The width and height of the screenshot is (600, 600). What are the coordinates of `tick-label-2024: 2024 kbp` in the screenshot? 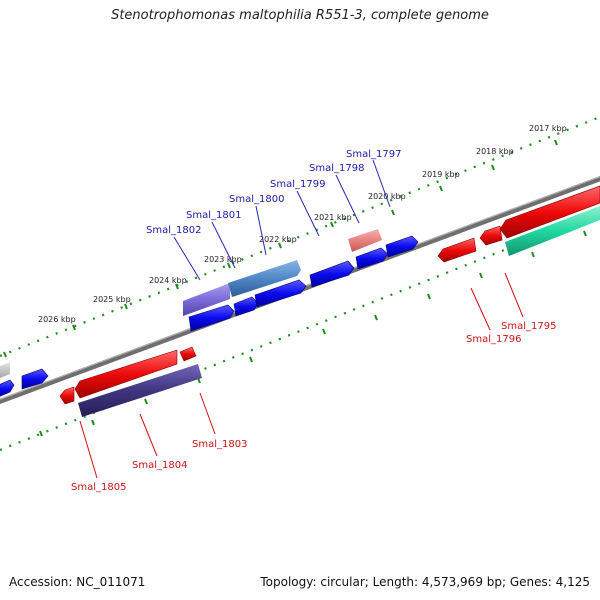 It's located at (168, 280).